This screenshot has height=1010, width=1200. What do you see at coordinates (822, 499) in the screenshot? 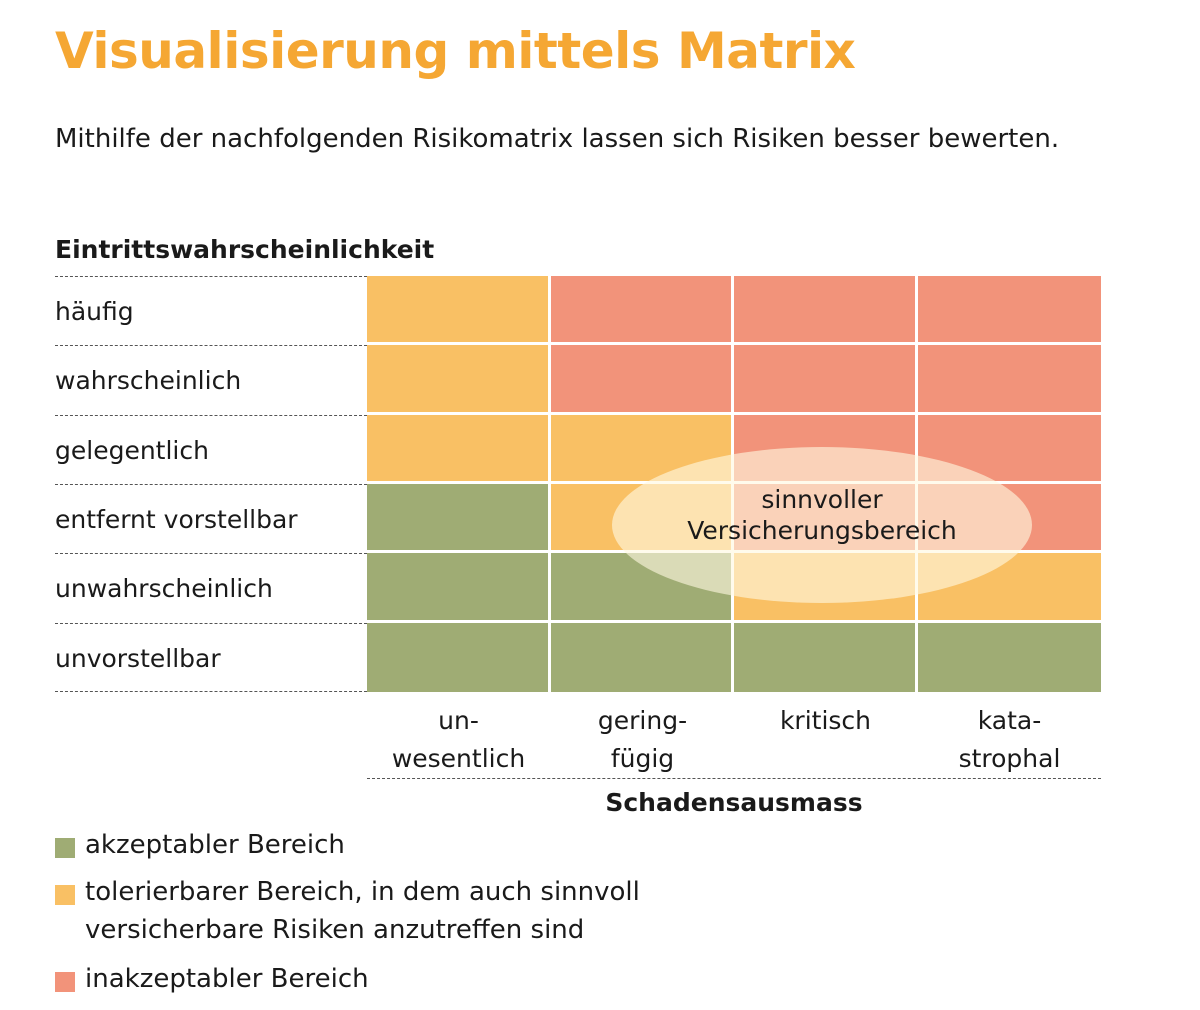
I see `insurance-zone-label-line-1: sinnvoller` at bounding box center [822, 499].